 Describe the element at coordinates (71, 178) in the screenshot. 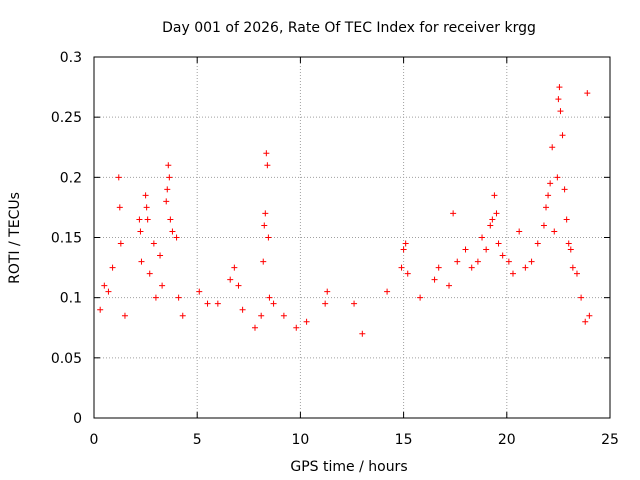

I see `y-tick-label: 0.2` at that location.